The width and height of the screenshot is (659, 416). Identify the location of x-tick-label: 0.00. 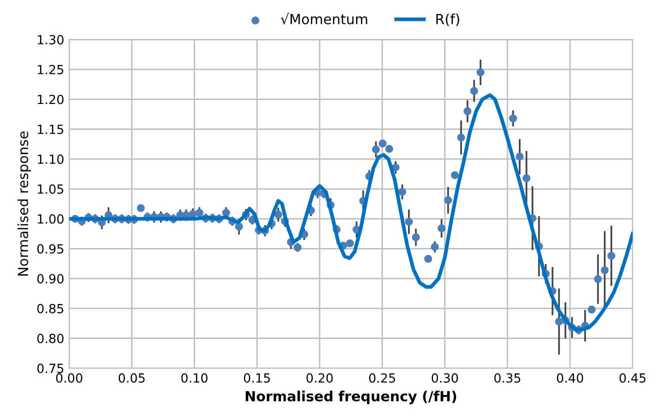
(69, 378).